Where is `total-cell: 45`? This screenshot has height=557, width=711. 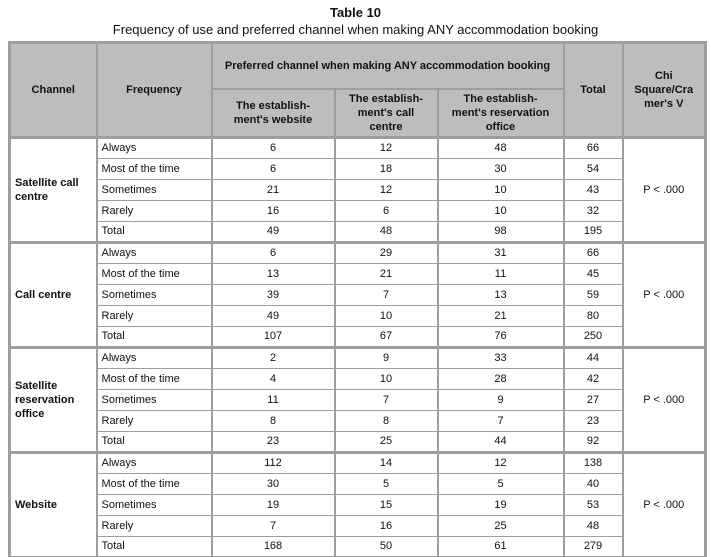 total-cell: 45 is located at coordinates (593, 273).